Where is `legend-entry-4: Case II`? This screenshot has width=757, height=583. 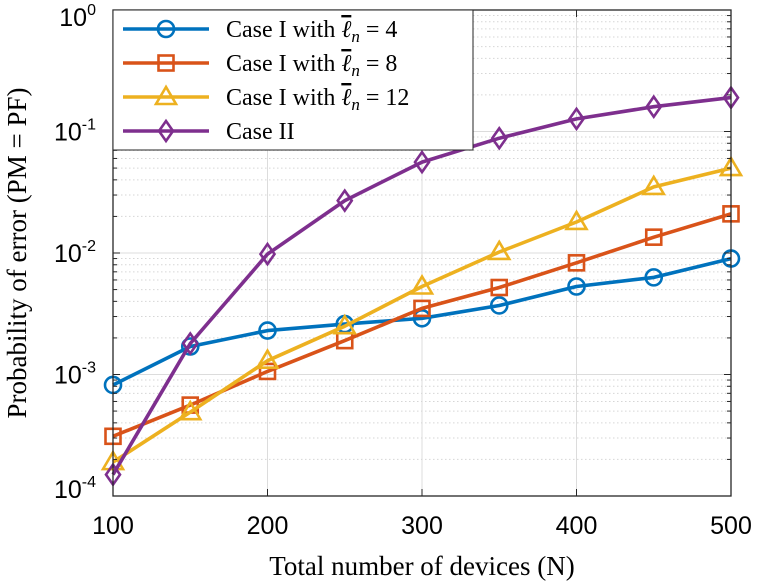
legend-entry-4: Case II is located at coordinates (209, 131).